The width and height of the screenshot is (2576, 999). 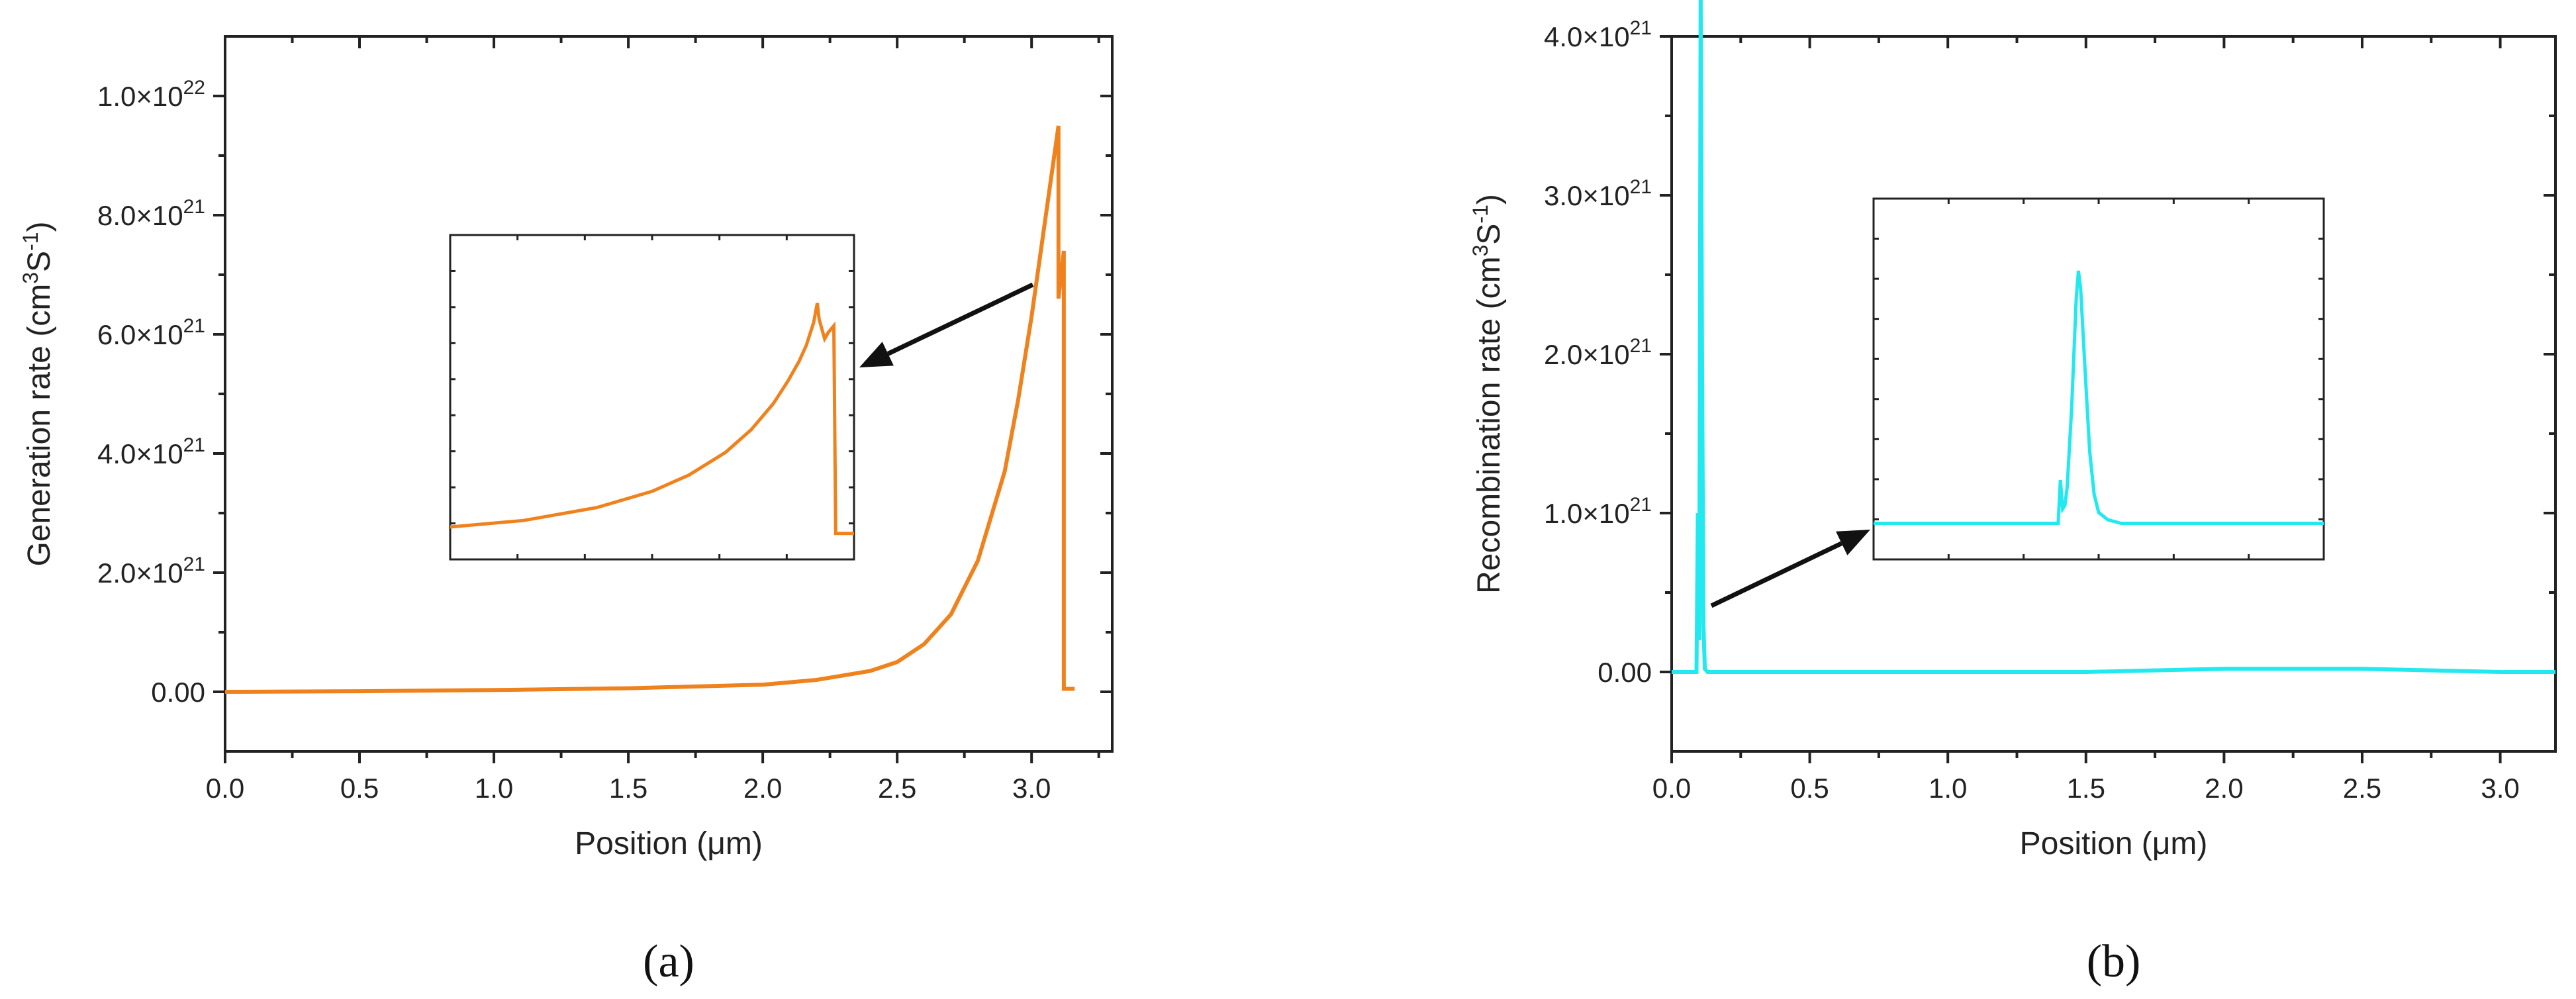 I want to click on y-tick-label: 1.0×10²², so click(x=151, y=95).